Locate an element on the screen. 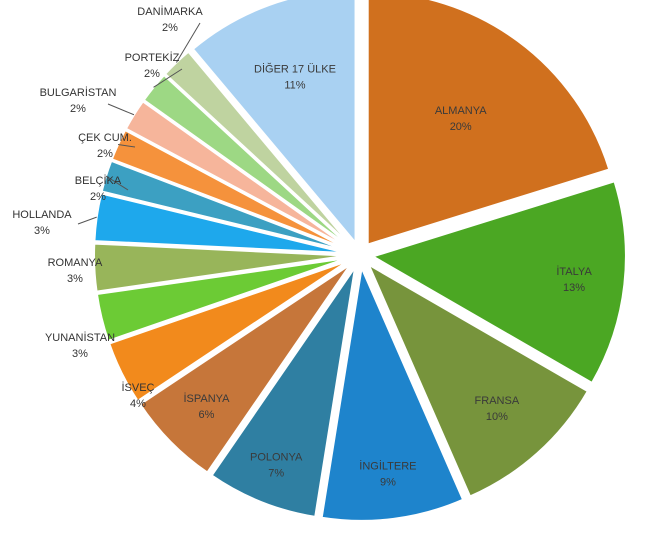 The image size is (664, 549). slice-name-label: İNGİLTERE is located at coordinates (387, 466).